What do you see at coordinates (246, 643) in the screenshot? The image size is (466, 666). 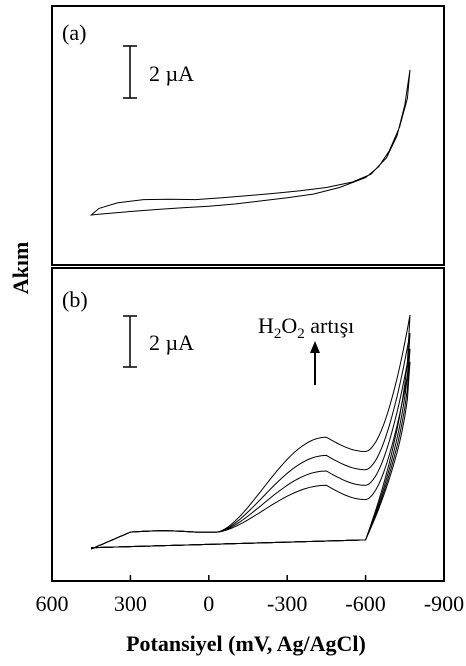 I see `x-axis-label: Potansiyel (mV, Ag/AgCl)` at bounding box center [246, 643].